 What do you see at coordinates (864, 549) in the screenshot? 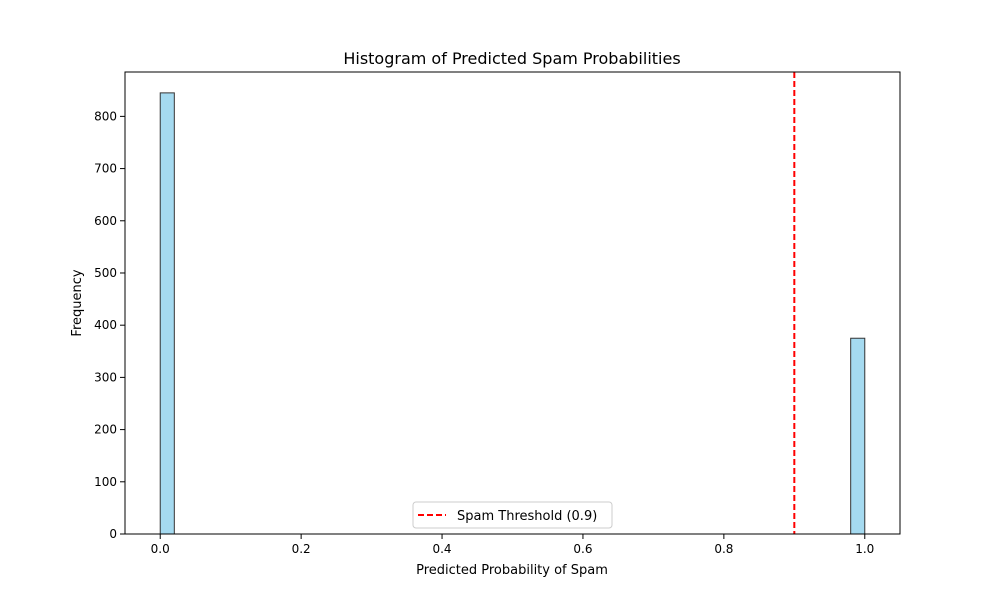
I see `x-tick-label: 1.0` at bounding box center [864, 549].